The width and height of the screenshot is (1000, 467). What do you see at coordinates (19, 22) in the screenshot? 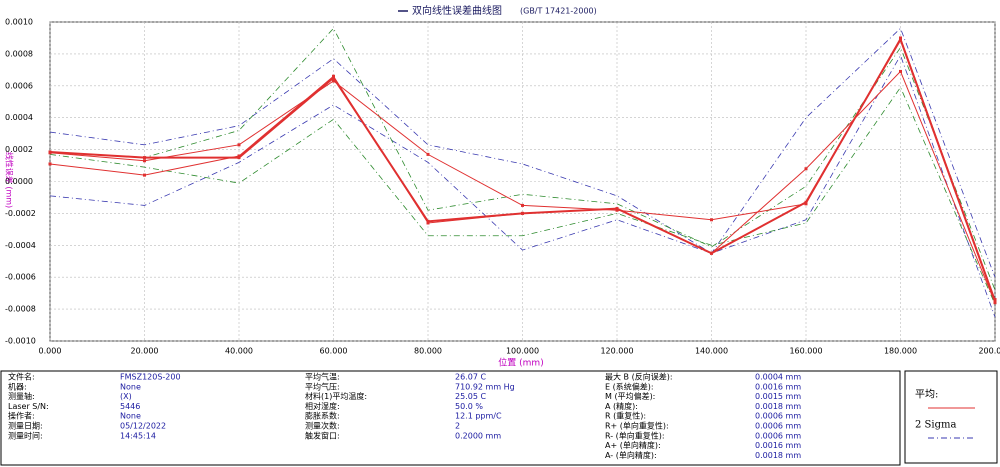
I see `y-tick-label: 0.0010` at bounding box center [19, 22].